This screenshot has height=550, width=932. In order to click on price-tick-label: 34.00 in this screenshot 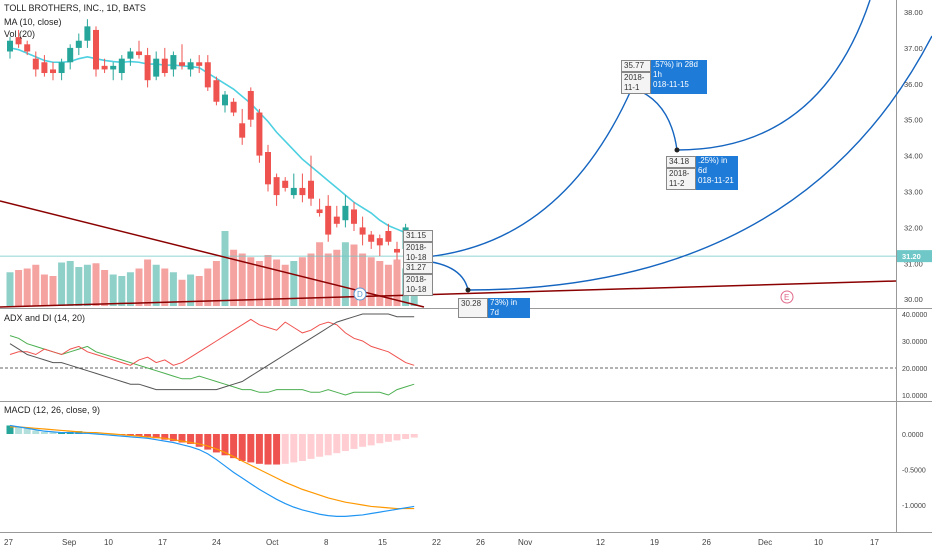, I will do `click(913, 156)`.